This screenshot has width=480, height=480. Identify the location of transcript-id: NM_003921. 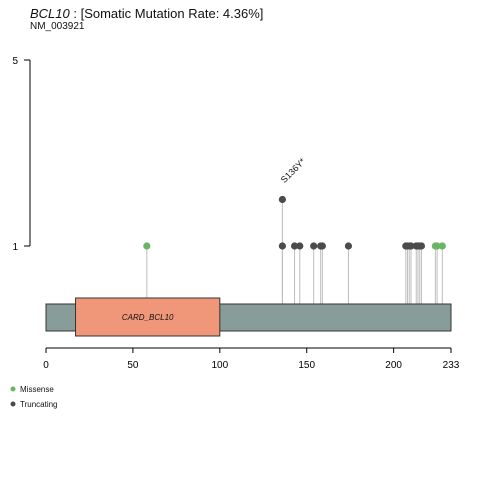
(57, 26).